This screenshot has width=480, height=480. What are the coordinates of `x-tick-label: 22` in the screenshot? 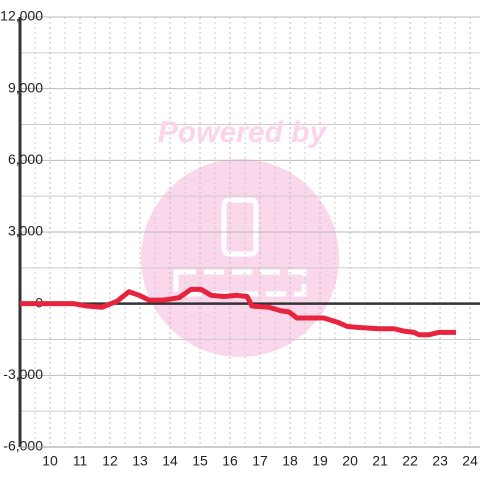 It's located at (410, 461).